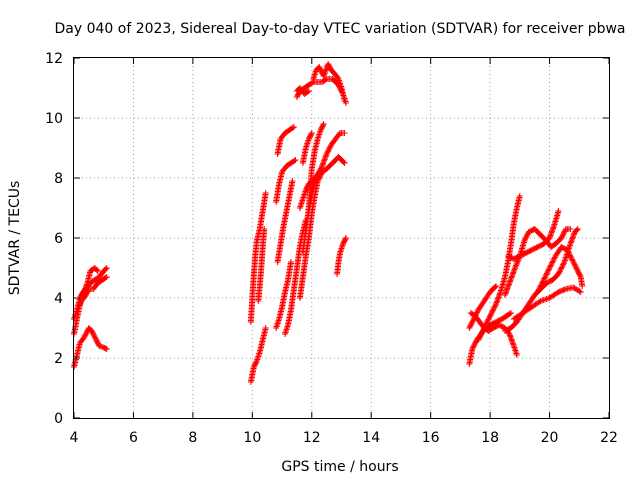  What do you see at coordinates (490, 438) in the screenshot?
I see `x-tick-label: 18` at bounding box center [490, 438].